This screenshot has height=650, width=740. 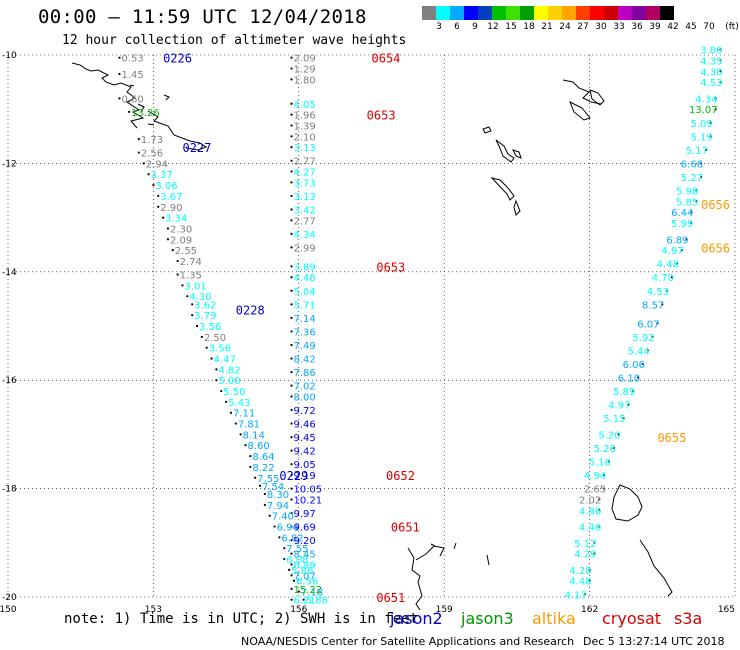 I want to click on time-label: 0652, so click(x=400, y=476).